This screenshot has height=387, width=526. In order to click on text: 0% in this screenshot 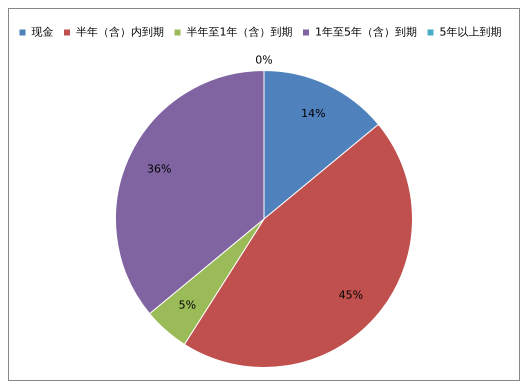, I will do `click(264, 59)`.